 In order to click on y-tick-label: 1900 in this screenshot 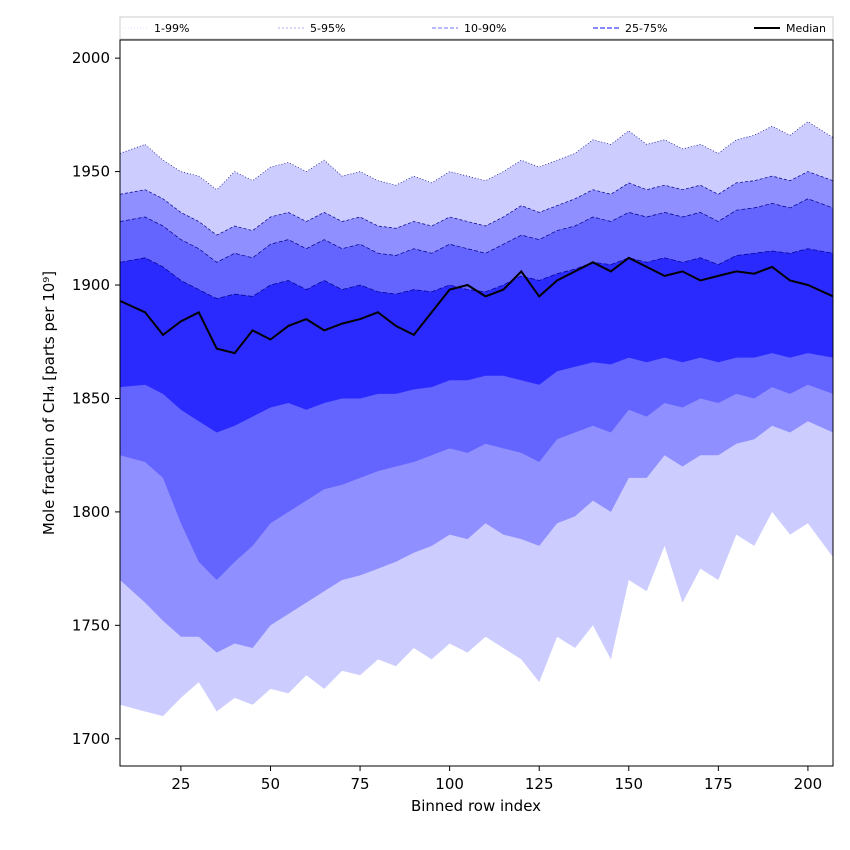, I will do `click(91, 285)`.